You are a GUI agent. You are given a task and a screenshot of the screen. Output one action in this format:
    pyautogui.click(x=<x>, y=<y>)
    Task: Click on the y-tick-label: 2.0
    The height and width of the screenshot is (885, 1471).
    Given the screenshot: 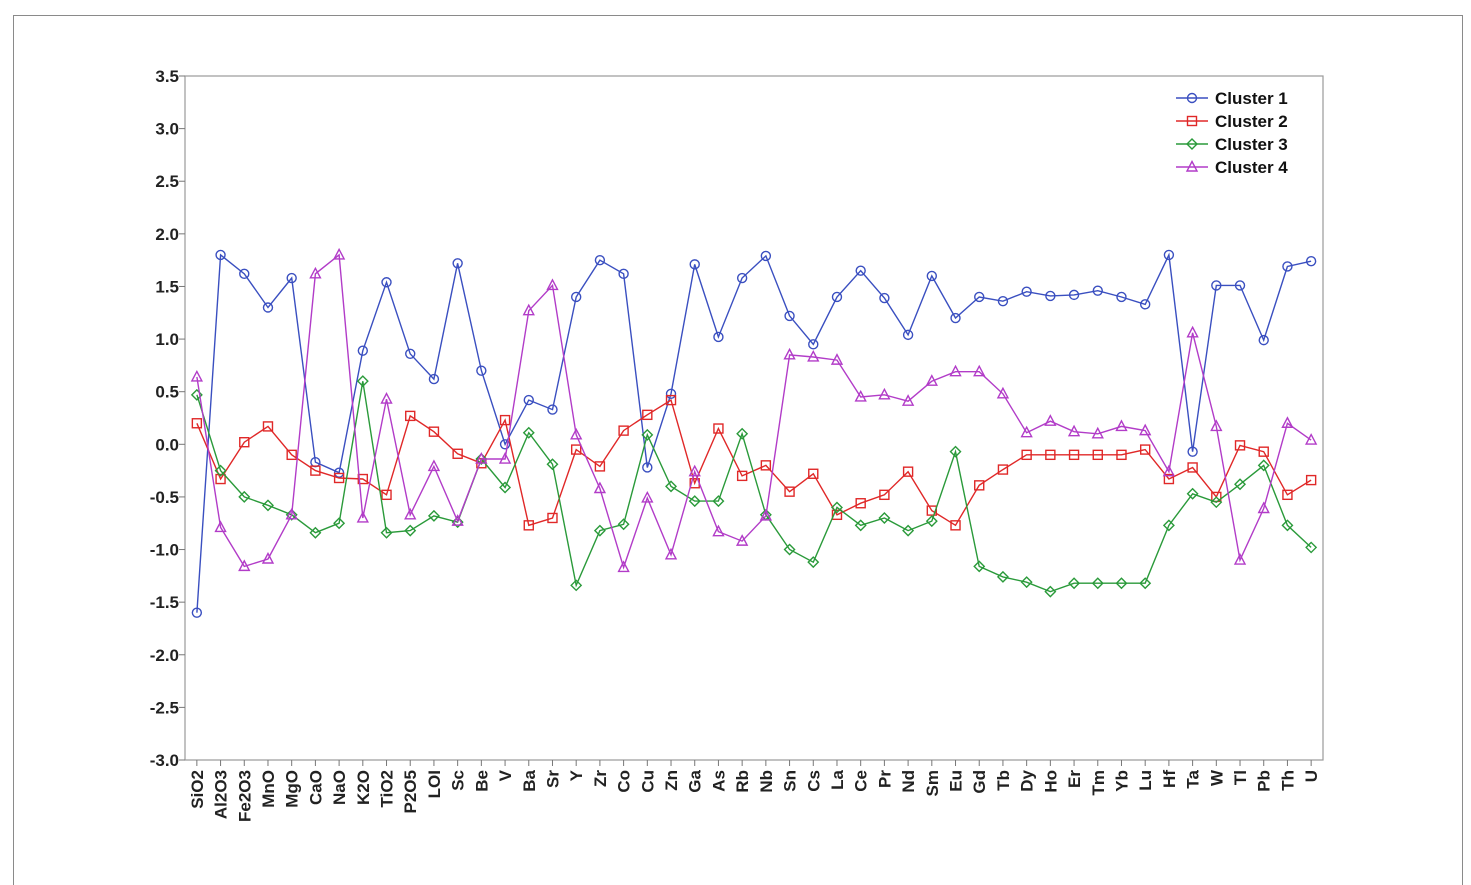 What is the action you would take?
    pyautogui.click(x=167, y=234)
    